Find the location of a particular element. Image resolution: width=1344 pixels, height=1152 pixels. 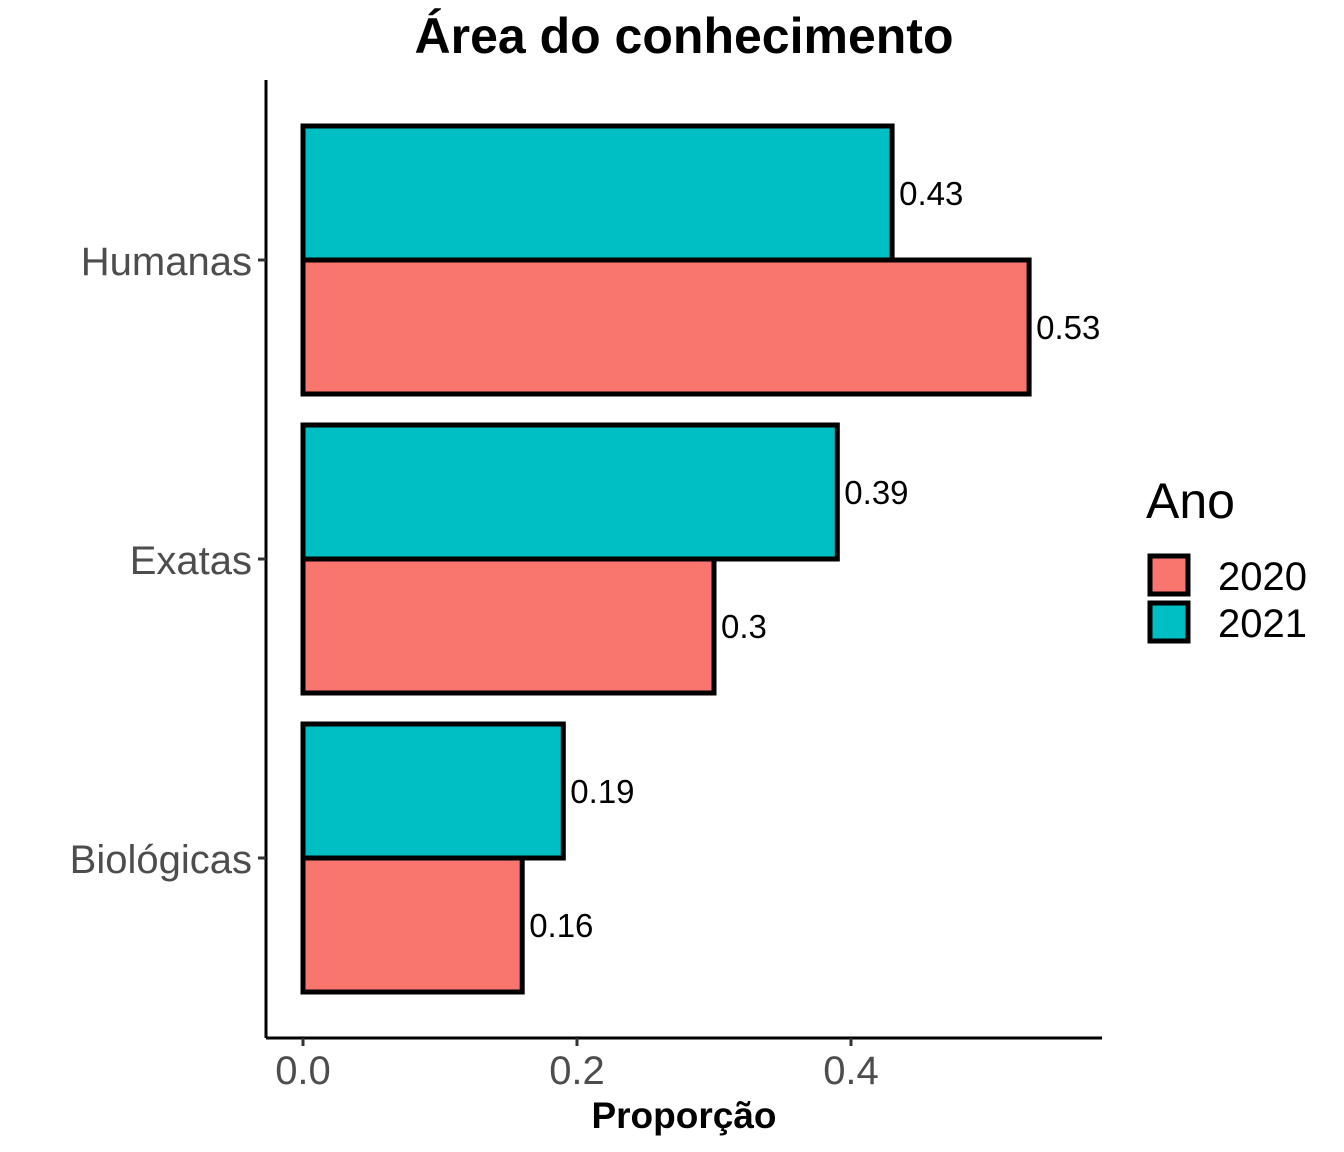

y-tick-label-humanas: Humanas is located at coordinates (166, 262).